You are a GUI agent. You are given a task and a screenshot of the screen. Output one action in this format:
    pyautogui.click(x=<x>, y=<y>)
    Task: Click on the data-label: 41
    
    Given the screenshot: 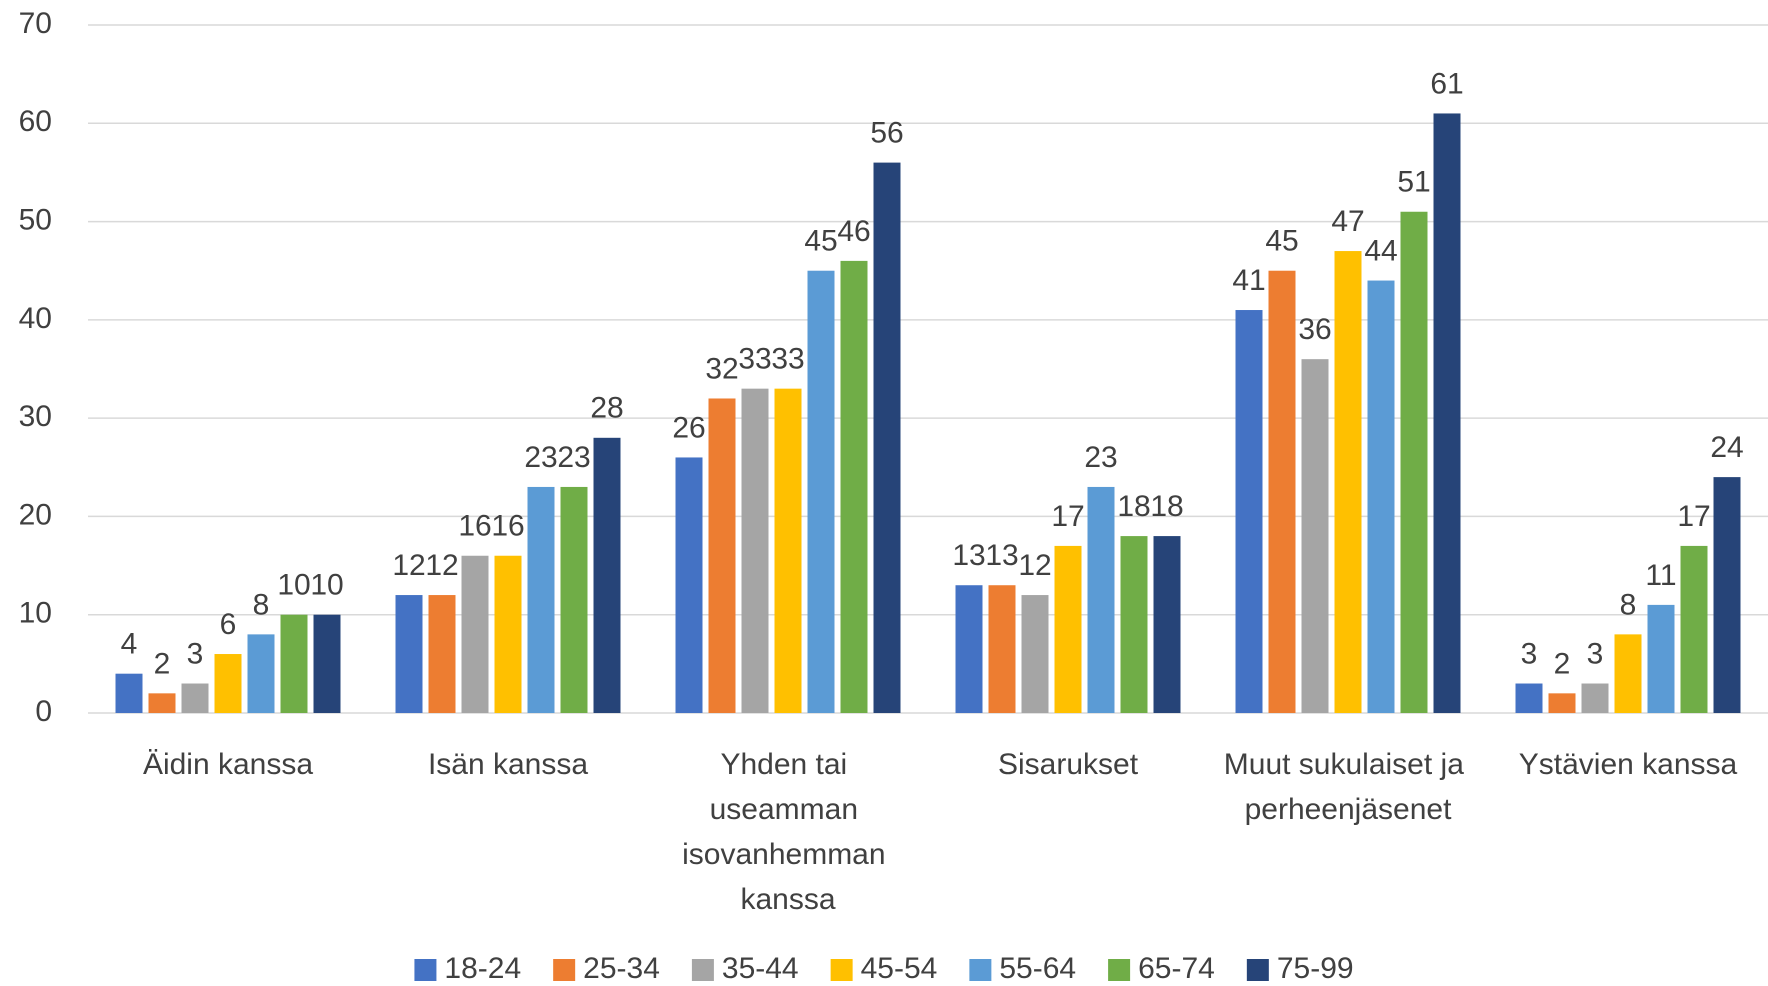 What is the action you would take?
    pyautogui.click(x=1248, y=280)
    